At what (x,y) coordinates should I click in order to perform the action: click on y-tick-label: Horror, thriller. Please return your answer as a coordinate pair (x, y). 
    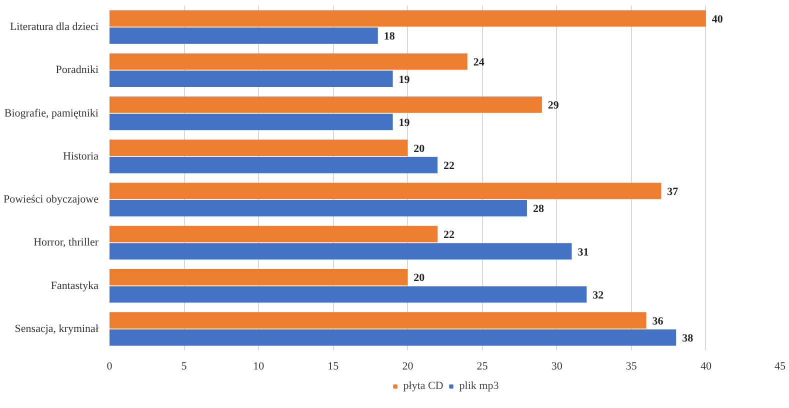
    Looking at the image, I should click on (66, 242).